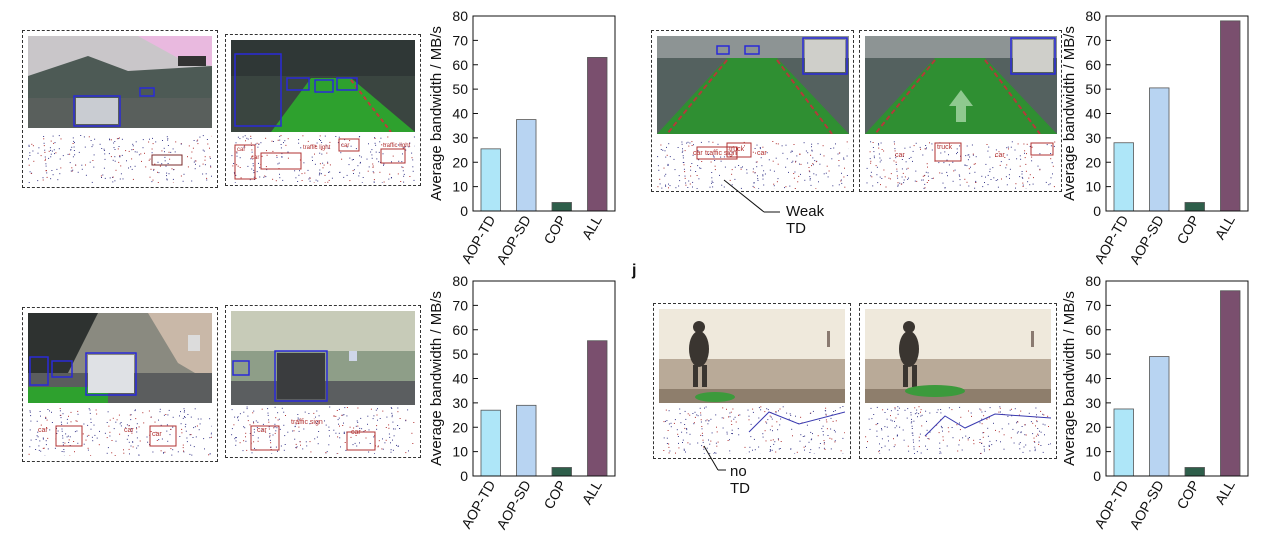 The image size is (1274, 540). Describe the element at coordinates (740, 480) in the screenshot. I see `no-td-label: no TD` at that location.